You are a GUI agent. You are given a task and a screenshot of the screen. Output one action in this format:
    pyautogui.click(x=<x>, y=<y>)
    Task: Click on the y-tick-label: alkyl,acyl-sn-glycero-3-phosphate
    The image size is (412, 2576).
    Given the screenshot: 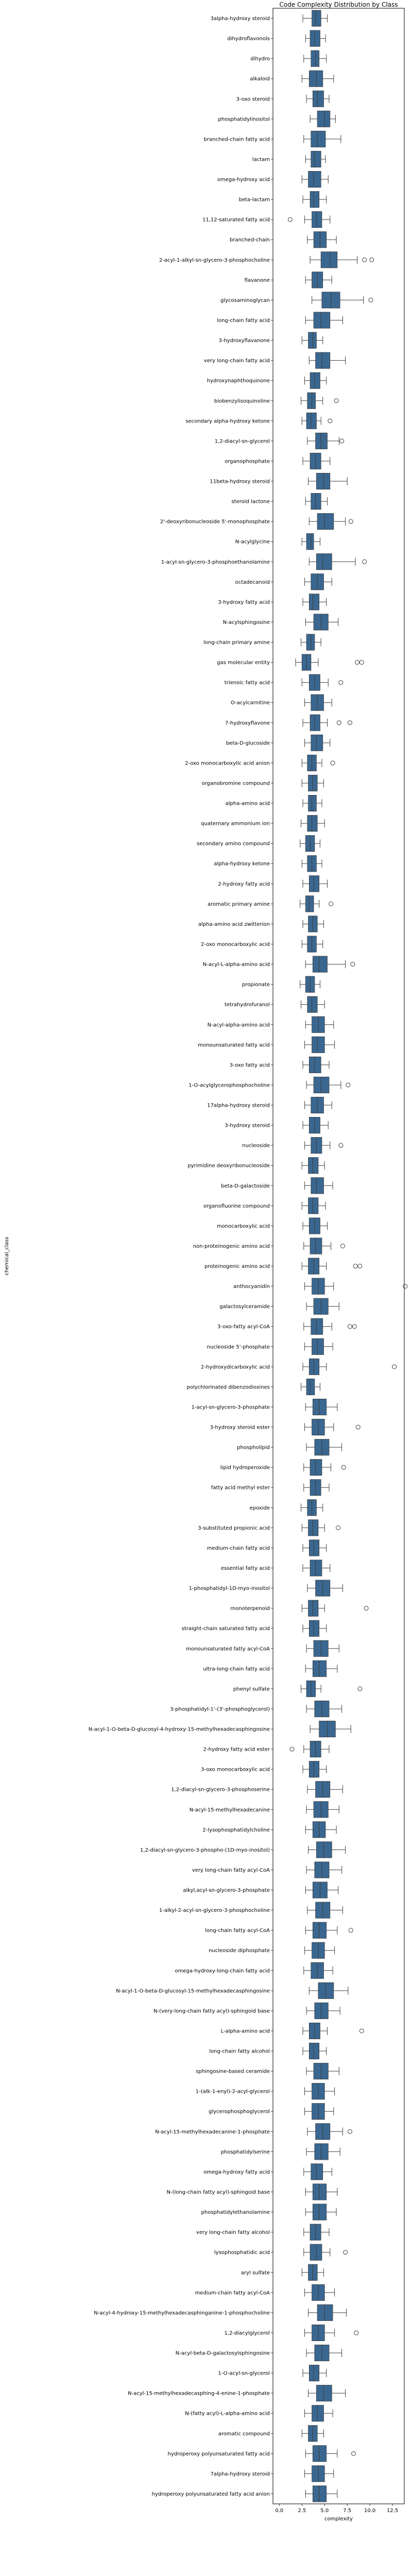 What is the action you would take?
    pyautogui.click(x=227, y=1890)
    